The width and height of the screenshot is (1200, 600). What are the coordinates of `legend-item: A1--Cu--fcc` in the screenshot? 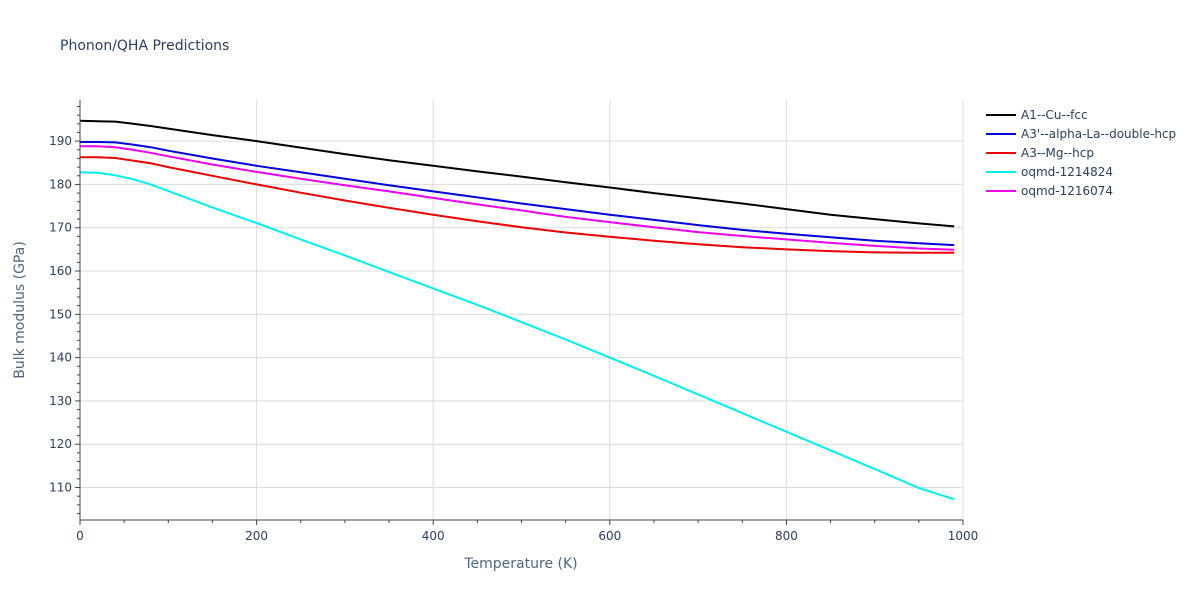 It's located at (1037, 115).